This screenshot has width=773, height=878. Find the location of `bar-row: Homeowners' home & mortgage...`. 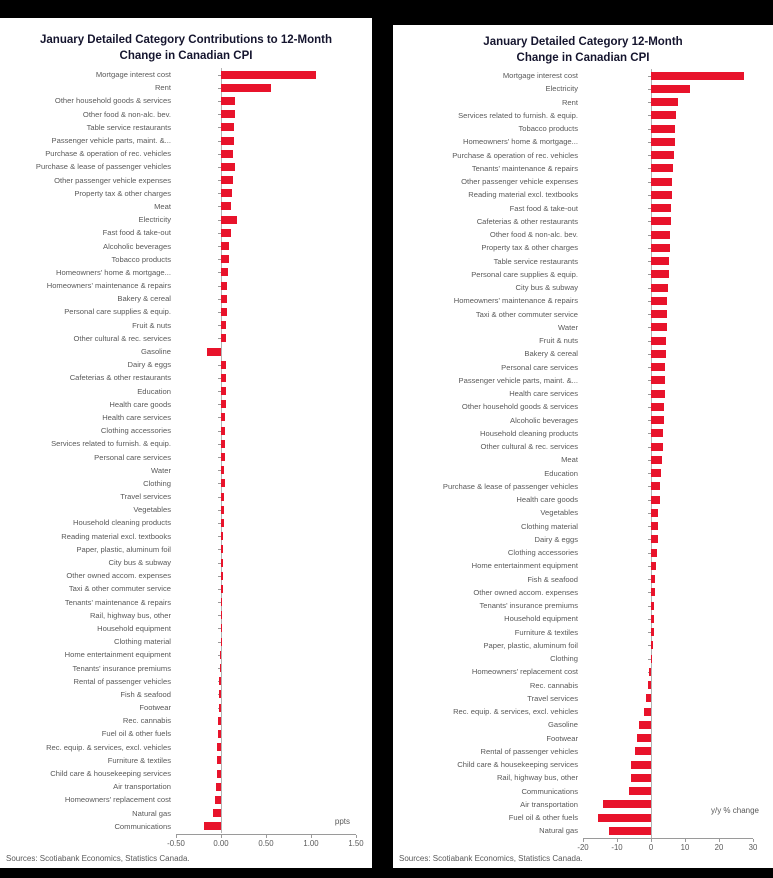

bar-row: Homeowners' home & mortgage... is located at coordinates (583, 142).